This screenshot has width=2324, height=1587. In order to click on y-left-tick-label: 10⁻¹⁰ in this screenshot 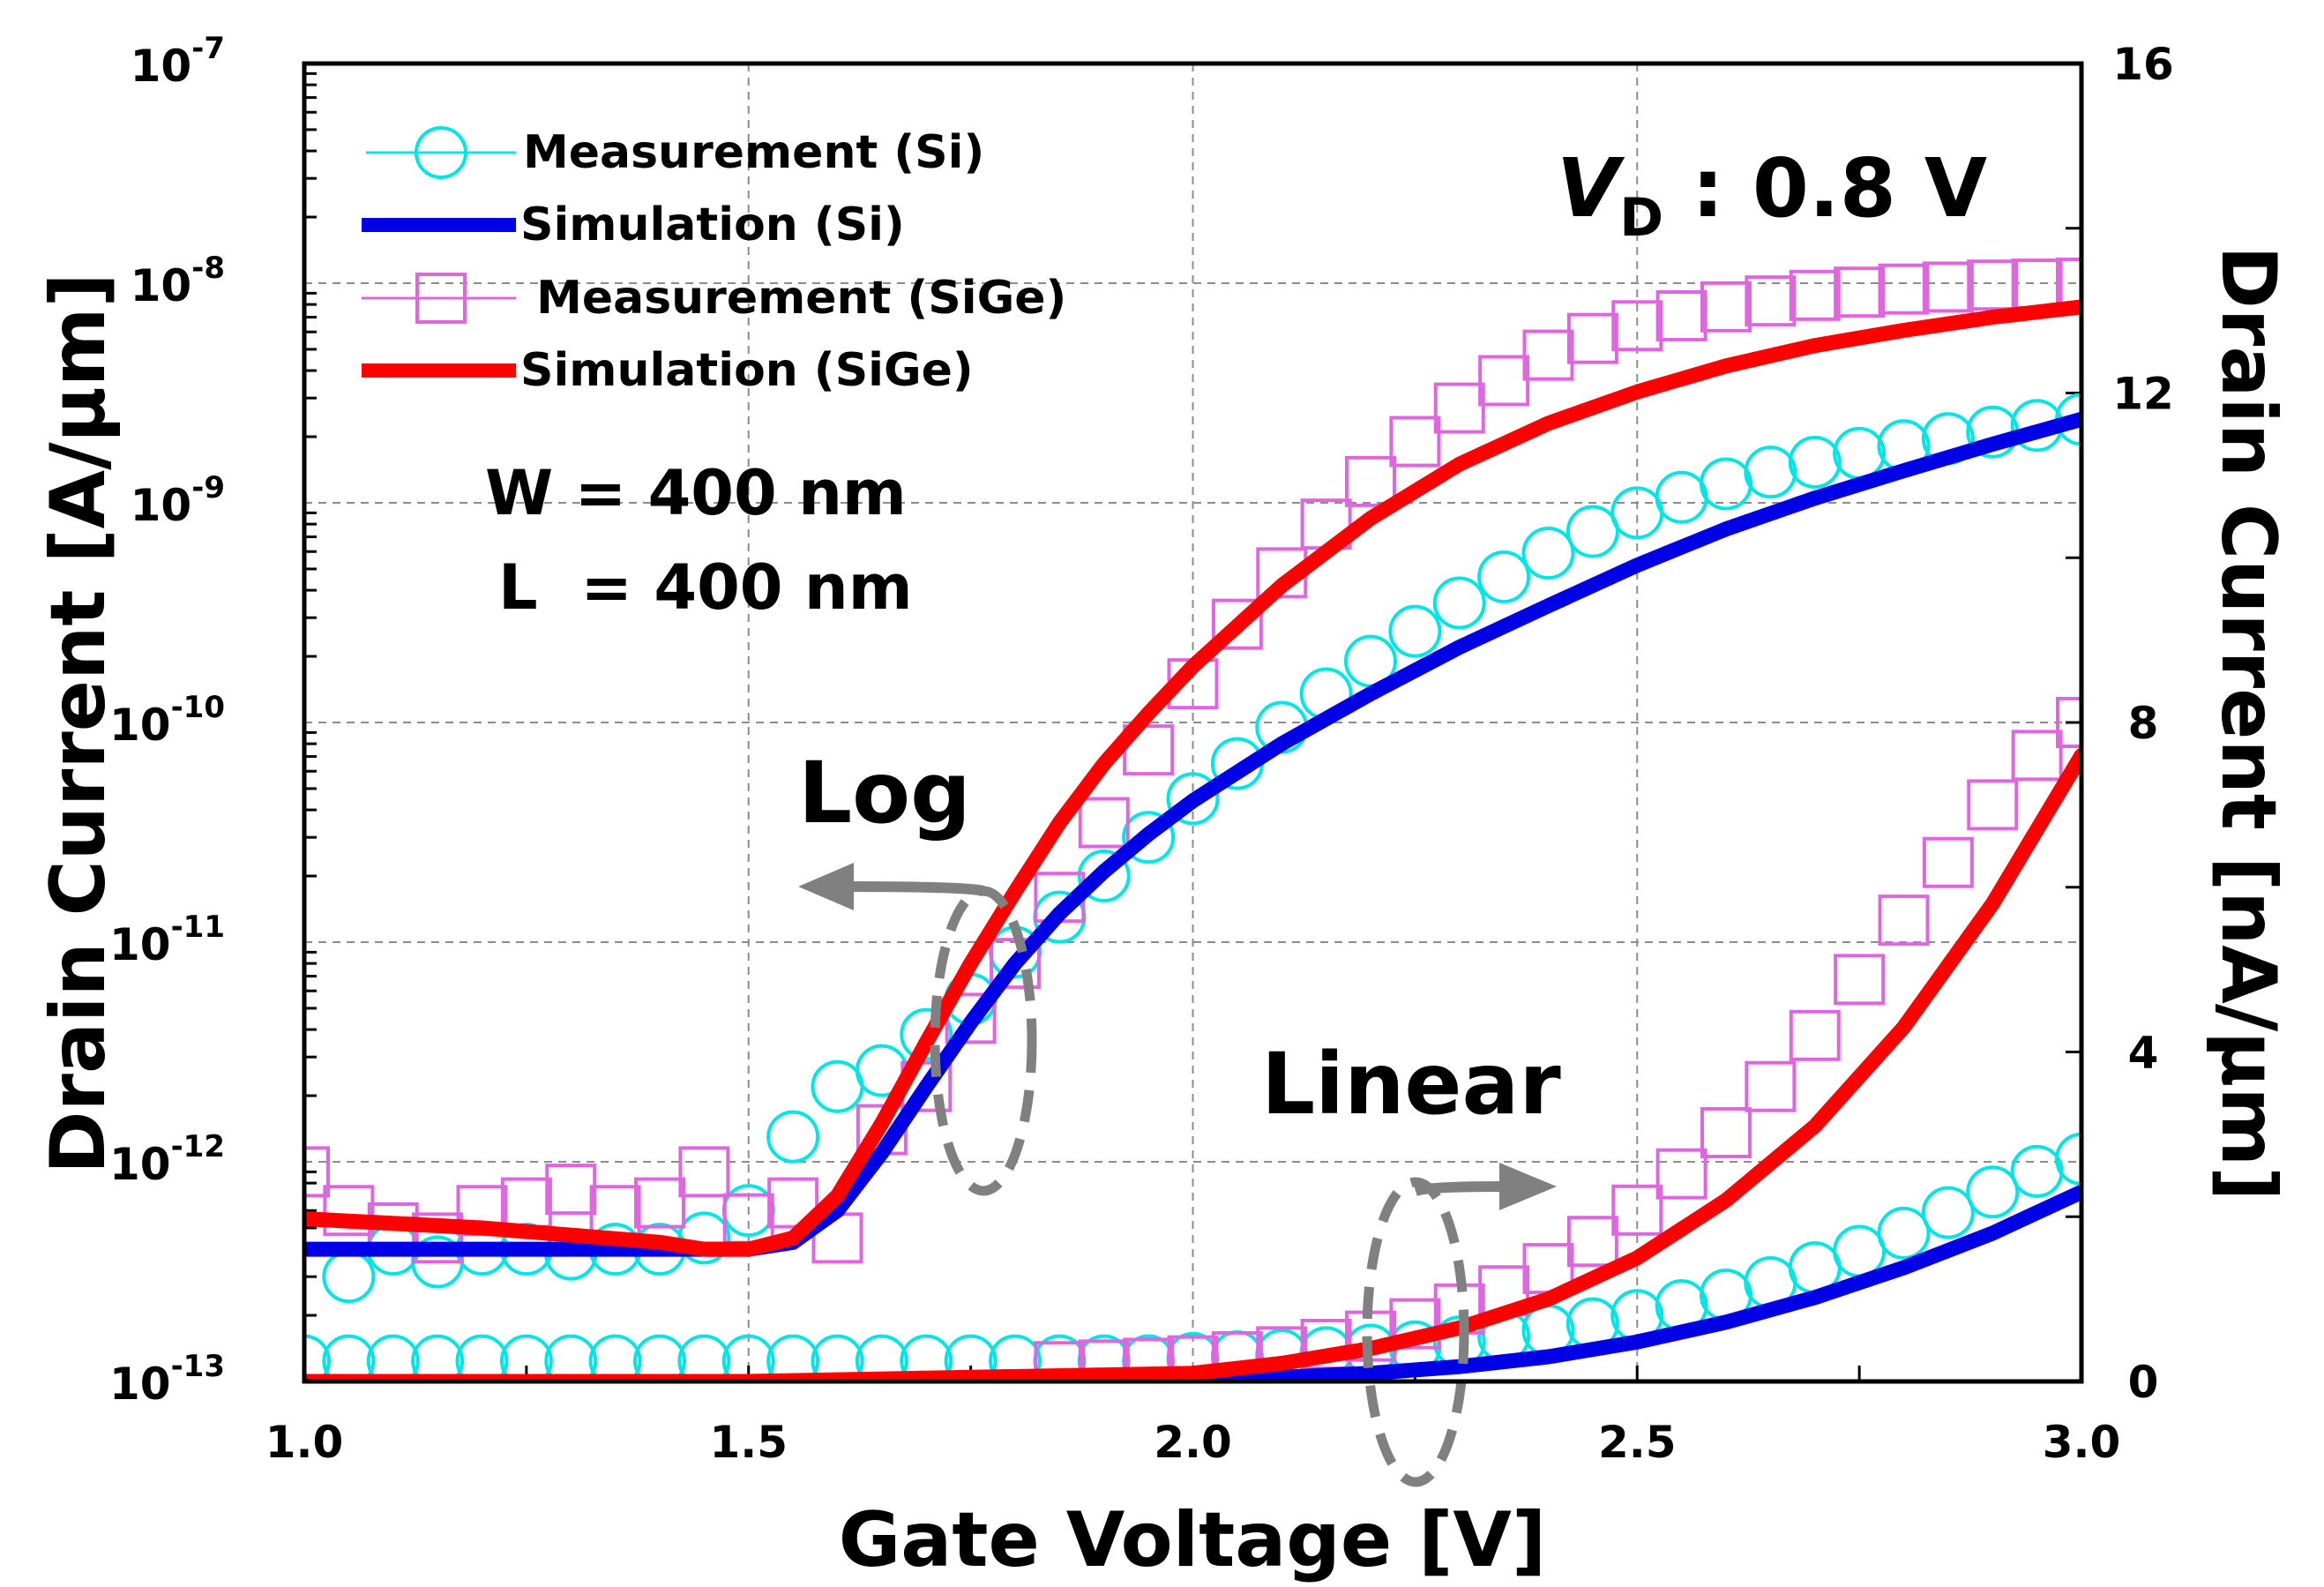, I will do `click(167, 720)`.